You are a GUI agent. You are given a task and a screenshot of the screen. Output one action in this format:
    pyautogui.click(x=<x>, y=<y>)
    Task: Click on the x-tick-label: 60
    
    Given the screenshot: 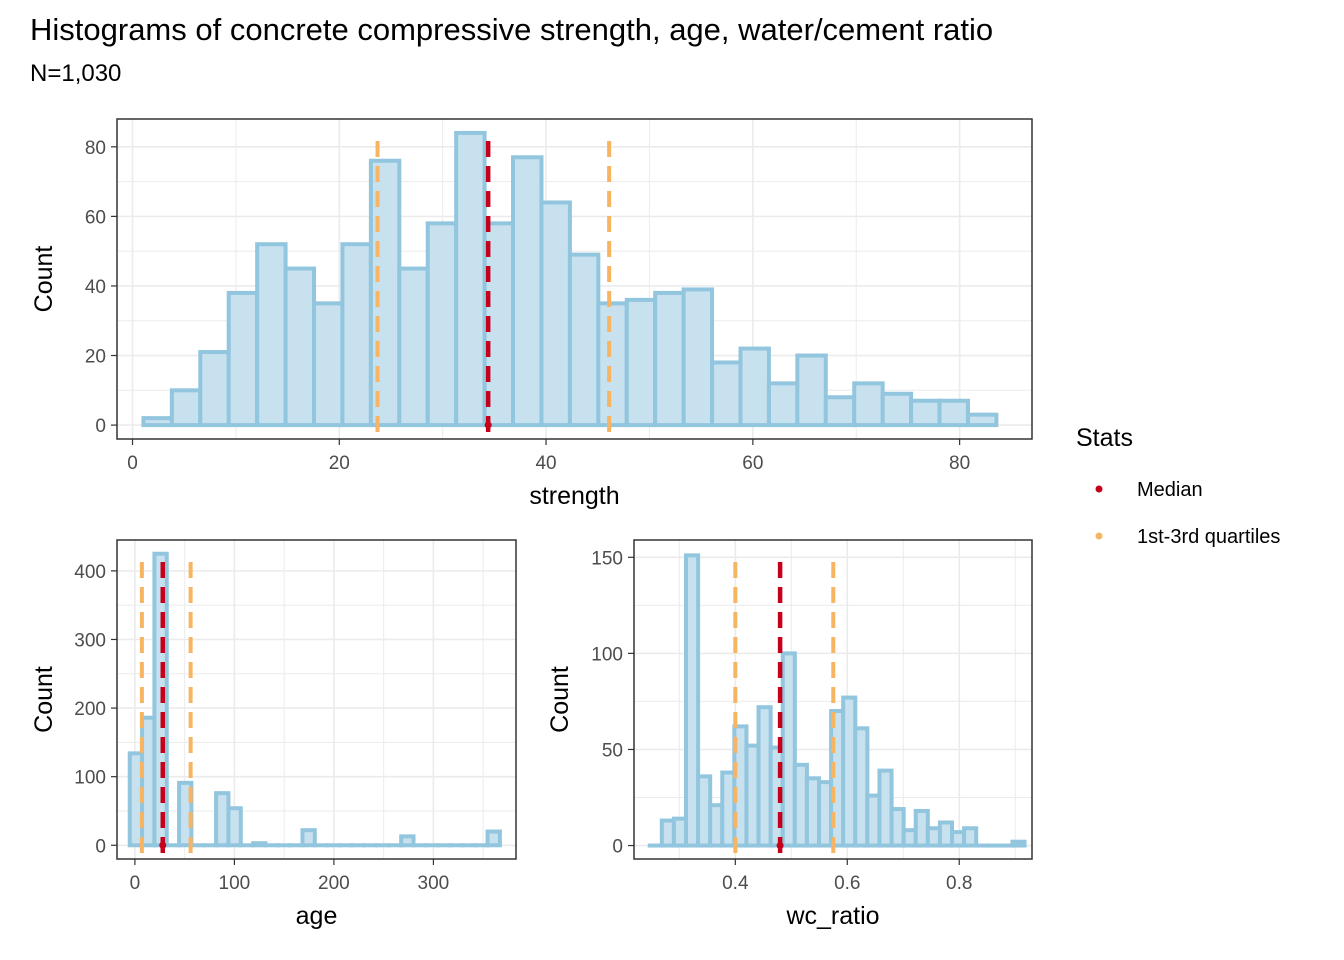 What is the action you would take?
    pyautogui.click(x=752, y=463)
    